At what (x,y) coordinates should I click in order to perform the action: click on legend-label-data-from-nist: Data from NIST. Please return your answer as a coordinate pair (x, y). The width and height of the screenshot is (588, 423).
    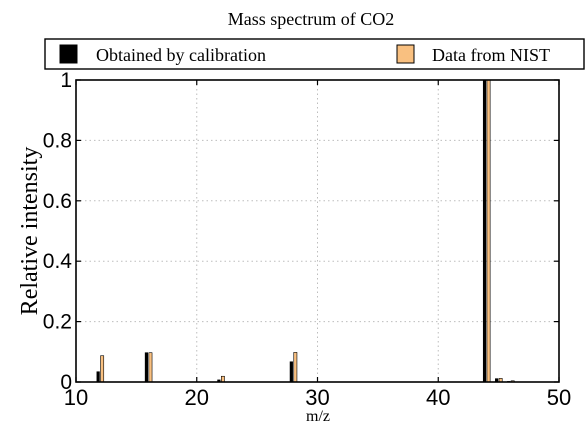
    Looking at the image, I should click on (491, 55).